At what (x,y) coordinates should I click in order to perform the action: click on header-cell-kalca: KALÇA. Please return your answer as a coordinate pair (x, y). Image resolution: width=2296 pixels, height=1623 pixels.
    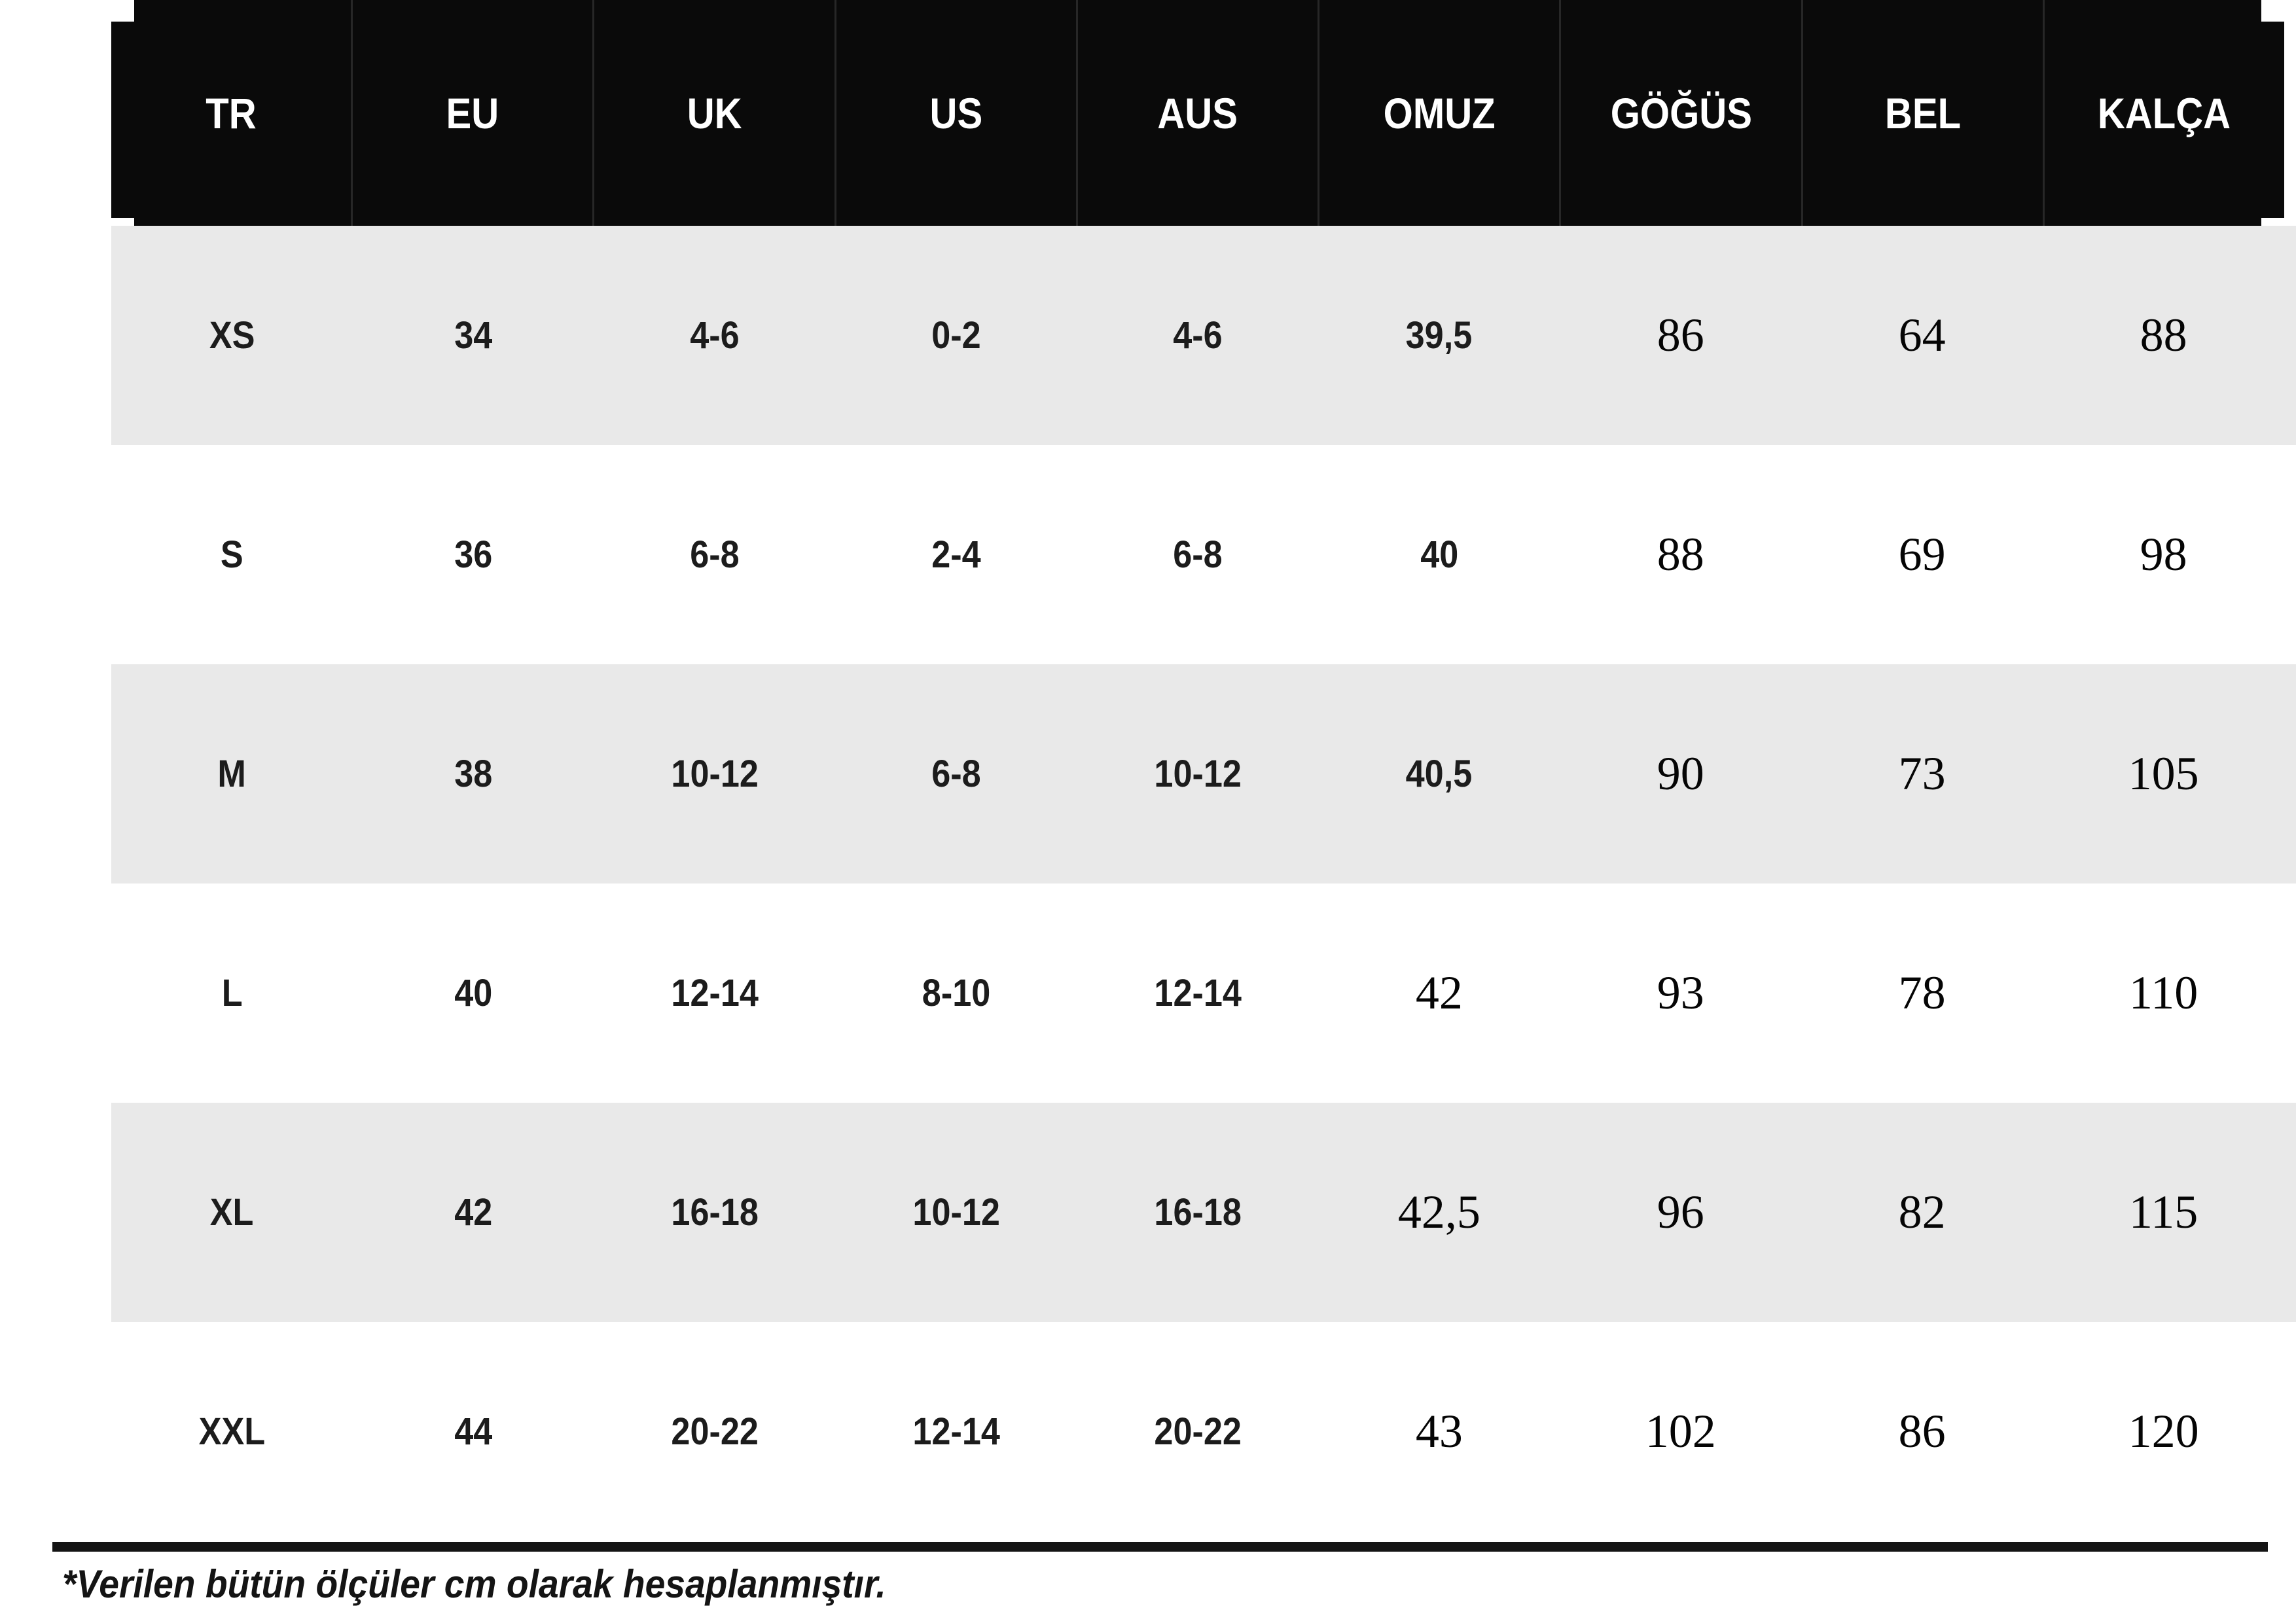
    Looking at the image, I should click on (2163, 113).